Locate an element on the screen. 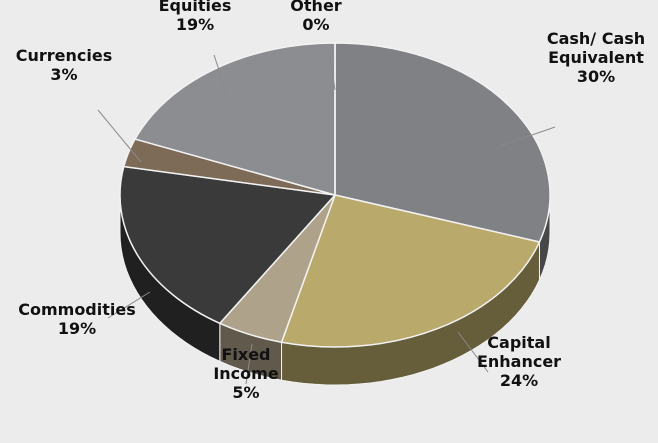  slice-name-1: Capital is located at coordinates (518, 342).